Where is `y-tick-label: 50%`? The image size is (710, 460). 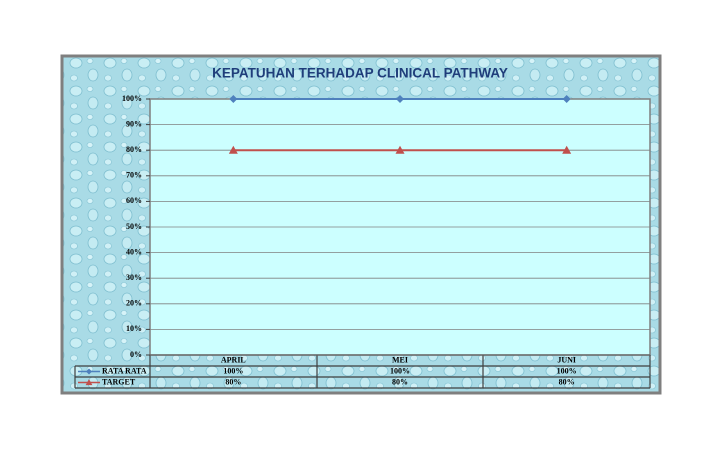 y-tick-label: 50% is located at coordinates (134, 226).